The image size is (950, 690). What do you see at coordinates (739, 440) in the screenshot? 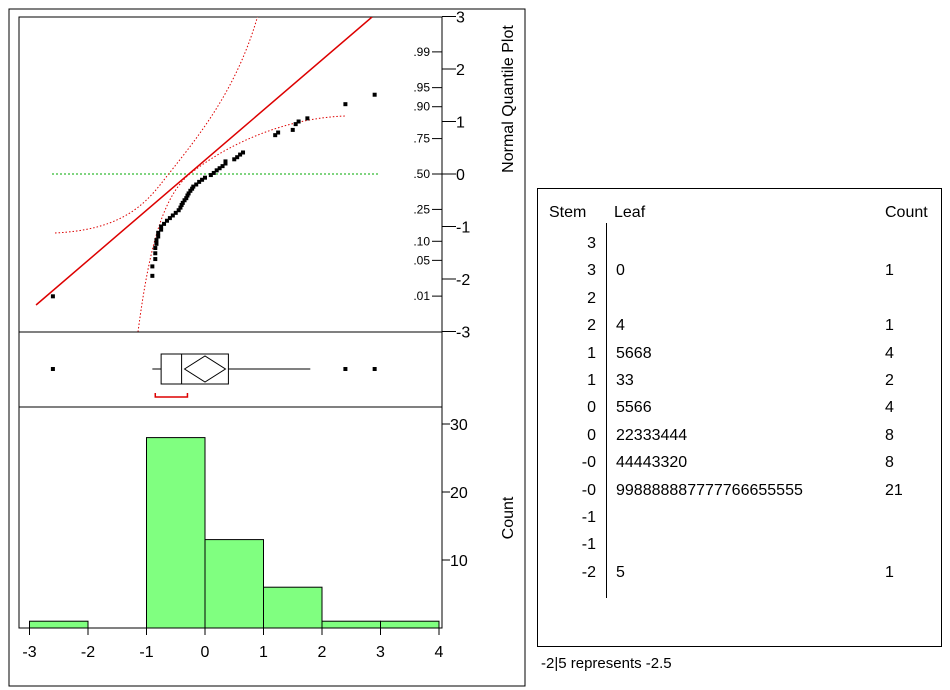
I see `stem-leaf-row: 0 22333444 8` at bounding box center [739, 440].